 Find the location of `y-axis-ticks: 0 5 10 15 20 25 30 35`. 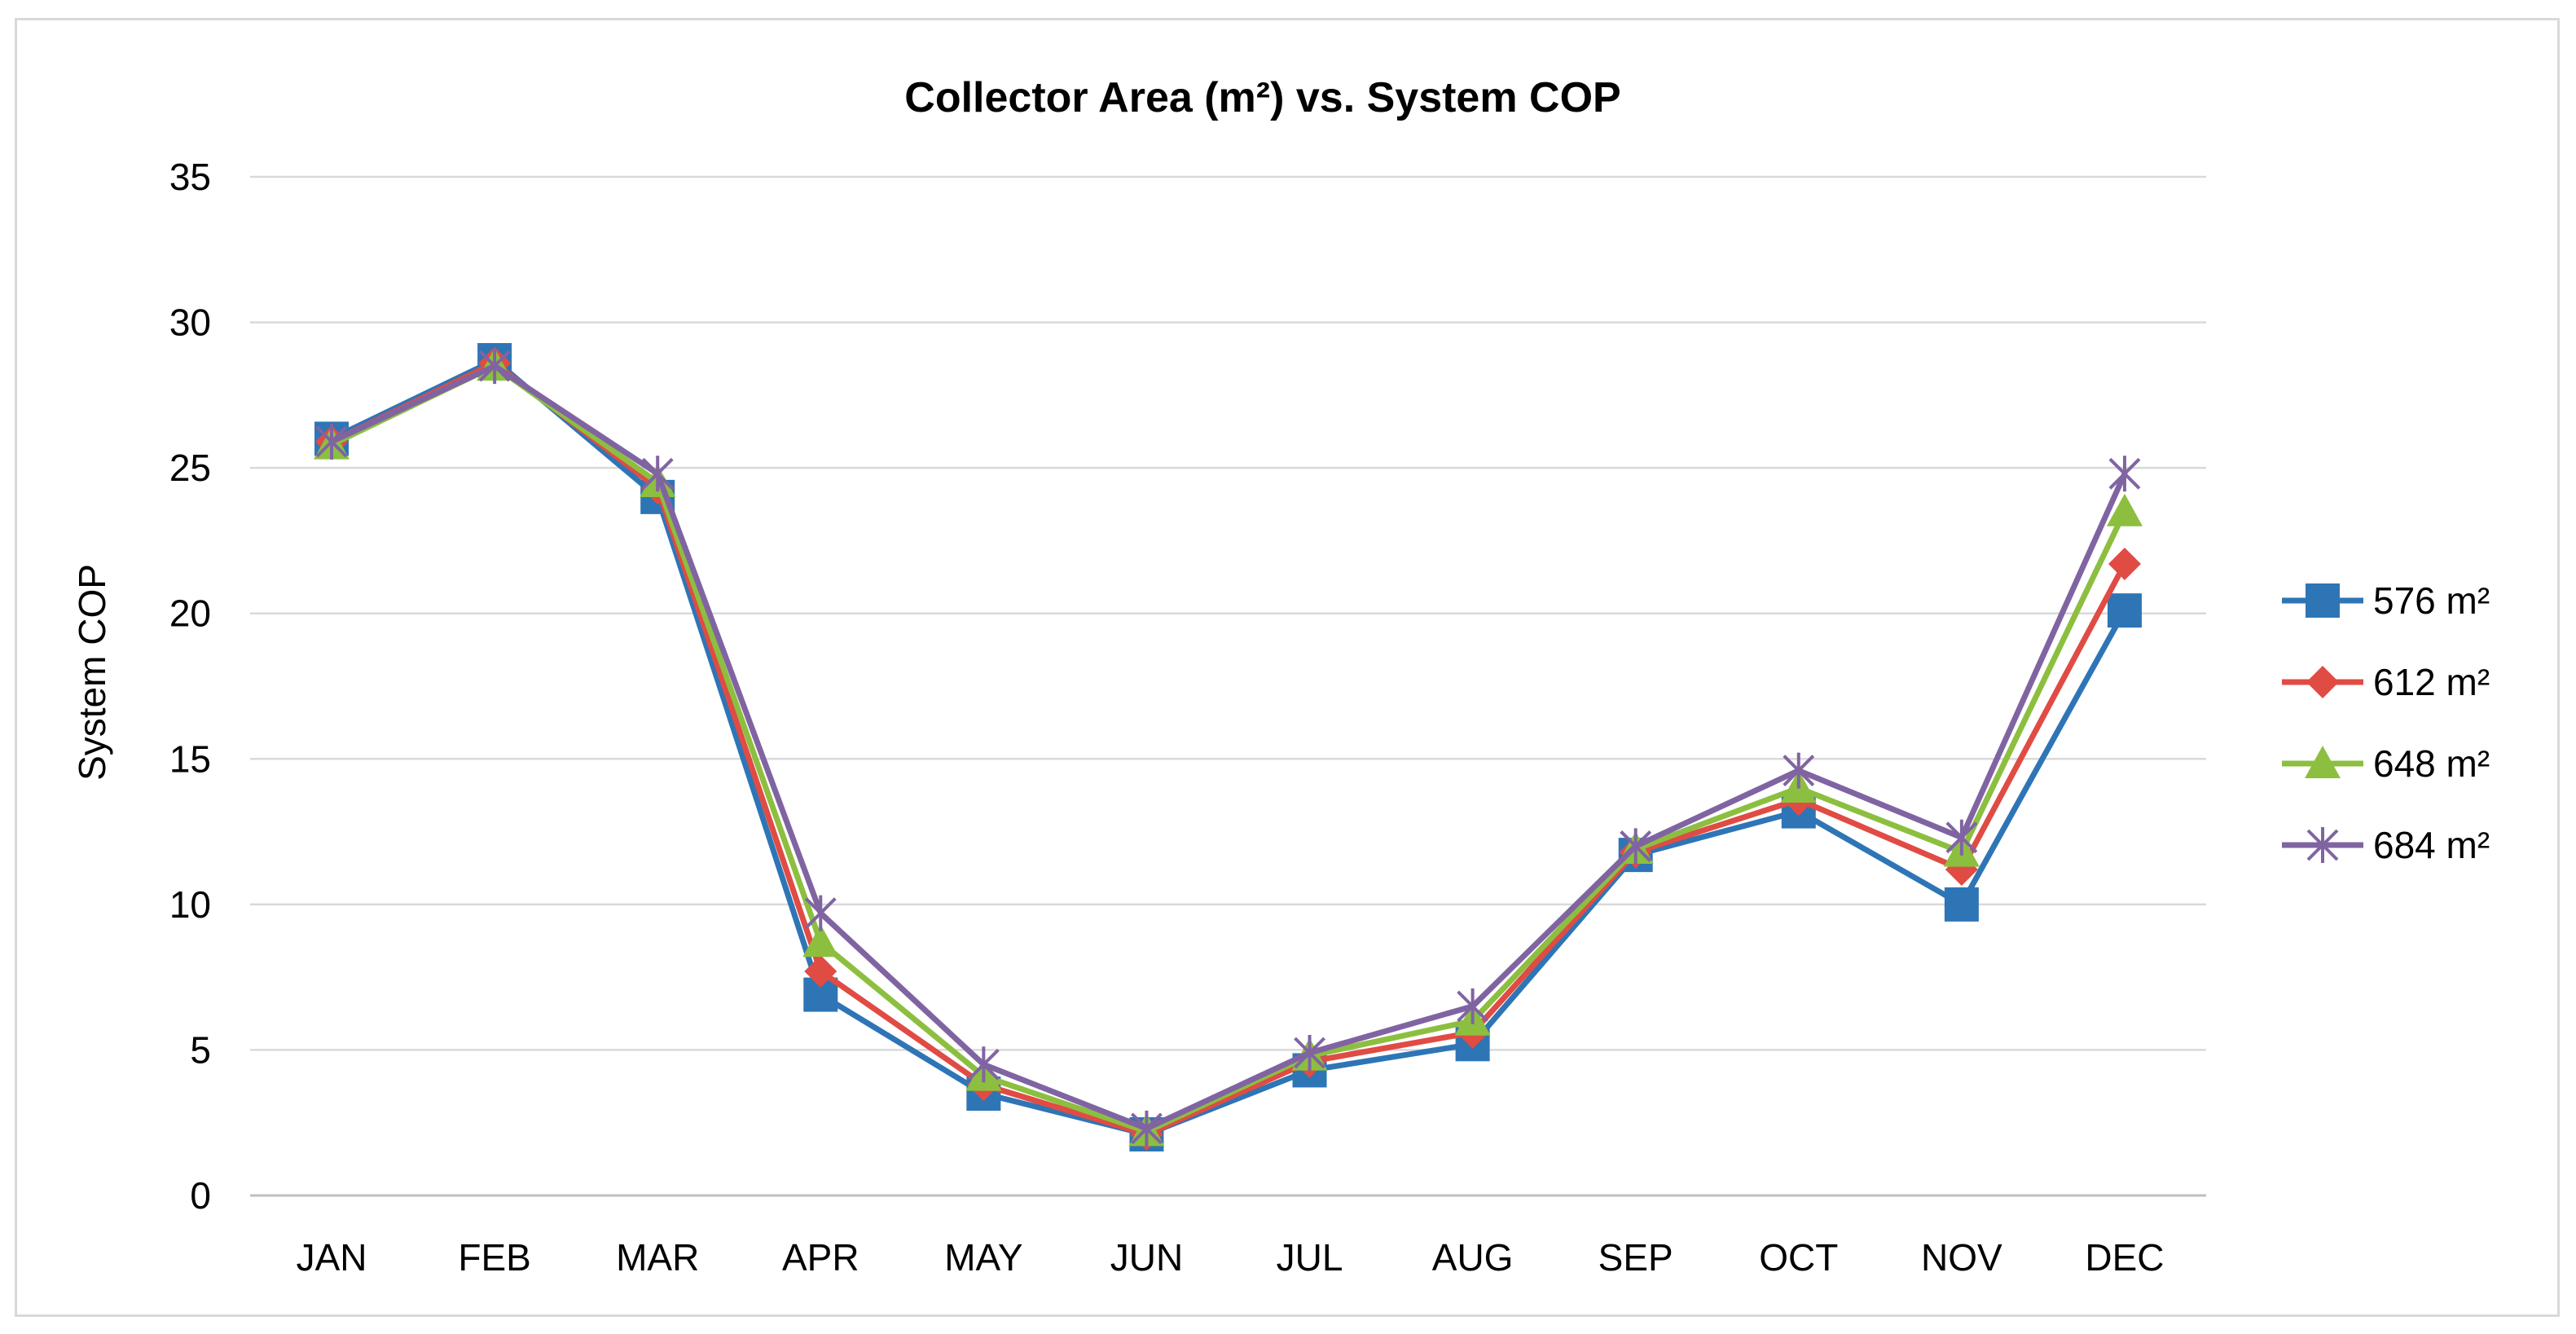

y-axis-ticks: 0 5 10 15 20 25 30 35 is located at coordinates (190, 686).